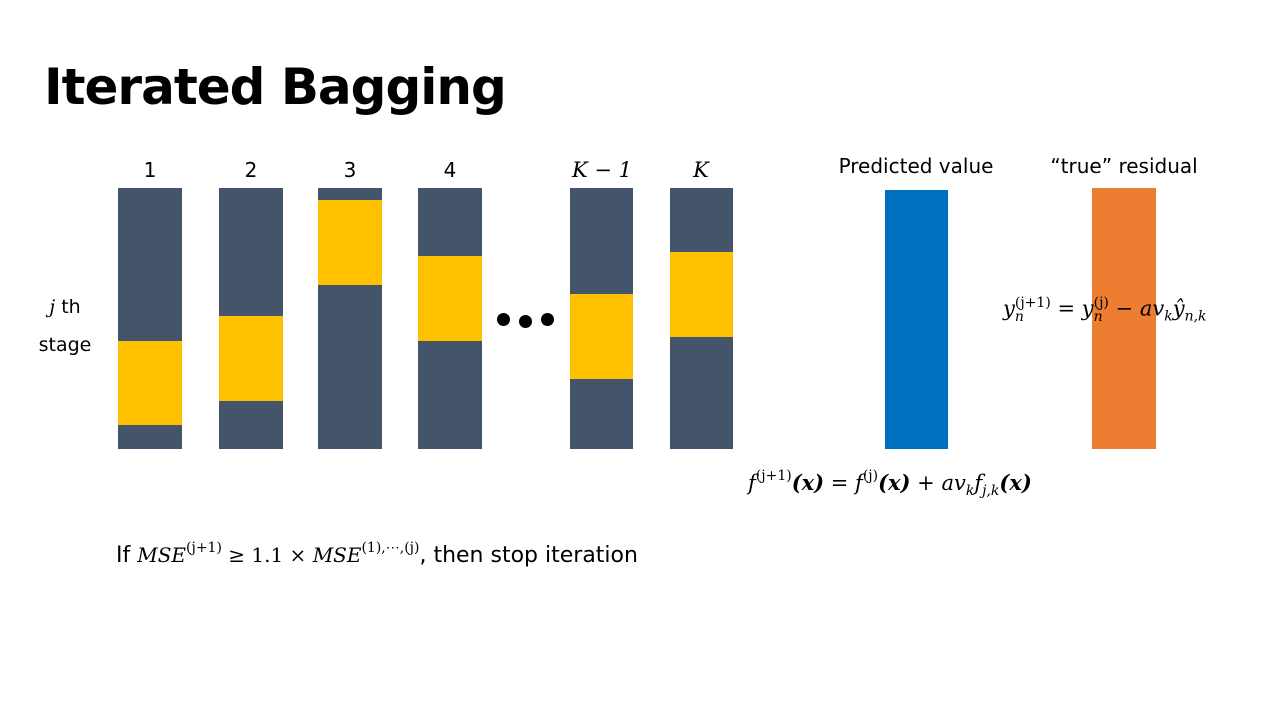 Image resolution: width=1280 pixels, height=720 pixels. Describe the element at coordinates (890, 483) in the screenshot. I see `update-formula: f(j+1)(x) = f(j)(x) + avkfj,k(x)` at that location.